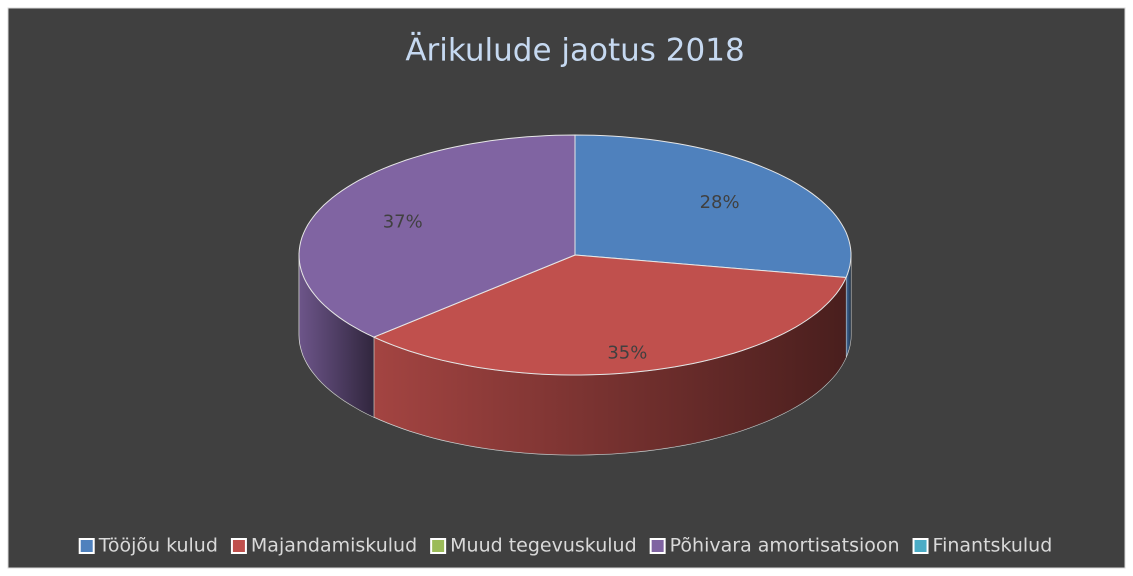  I want to click on legend-item: Finantskulud, so click(982, 546).